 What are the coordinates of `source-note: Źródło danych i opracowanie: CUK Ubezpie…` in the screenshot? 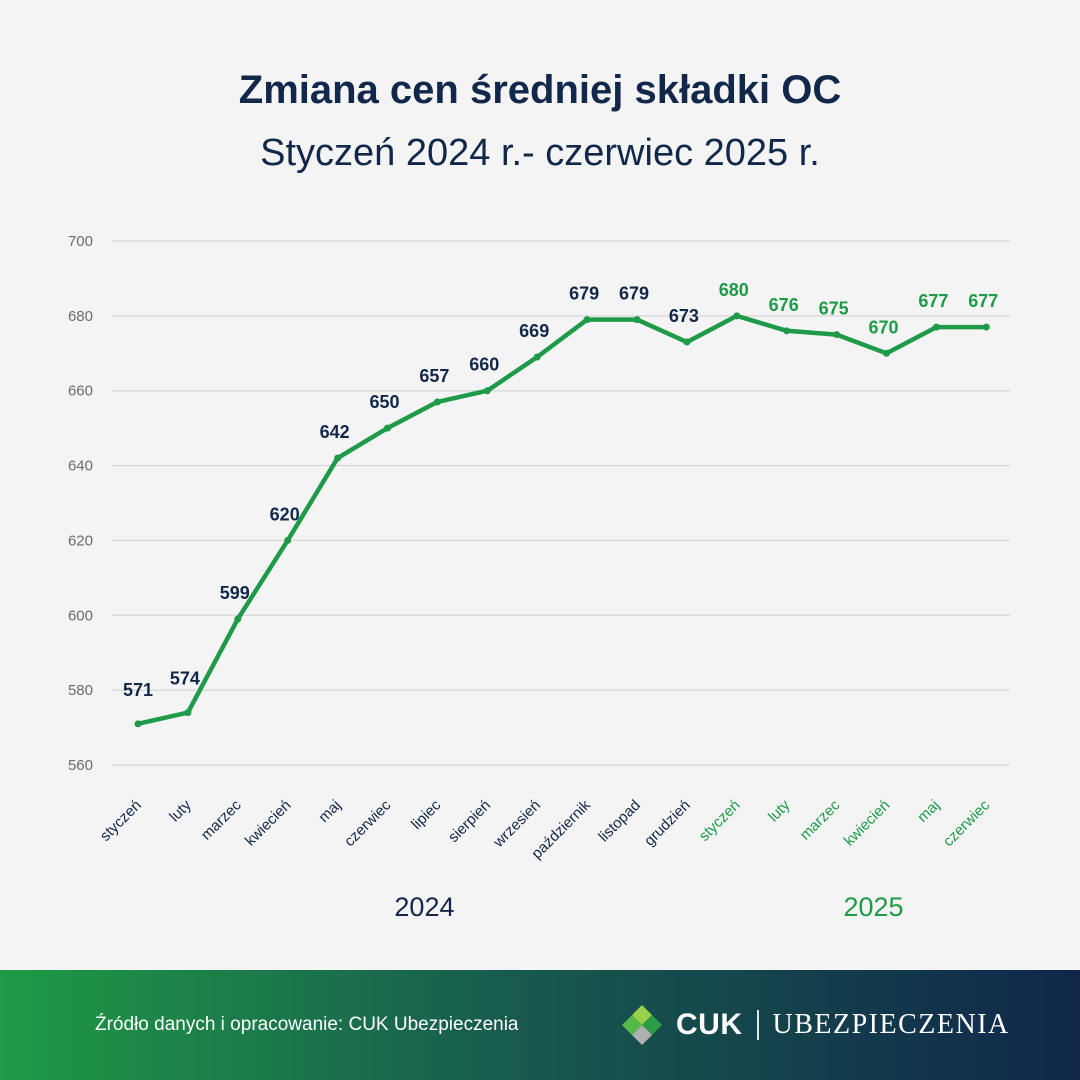 It's located at (307, 1024).